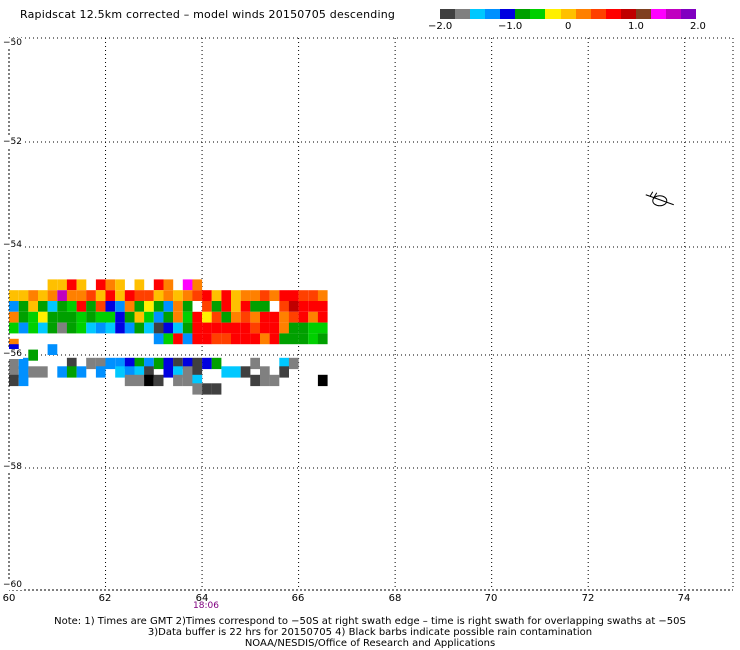 The height and width of the screenshot is (650, 740). Describe the element at coordinates (12, 467) in the screenshot. I see `y-tick-label: −58` at that location.